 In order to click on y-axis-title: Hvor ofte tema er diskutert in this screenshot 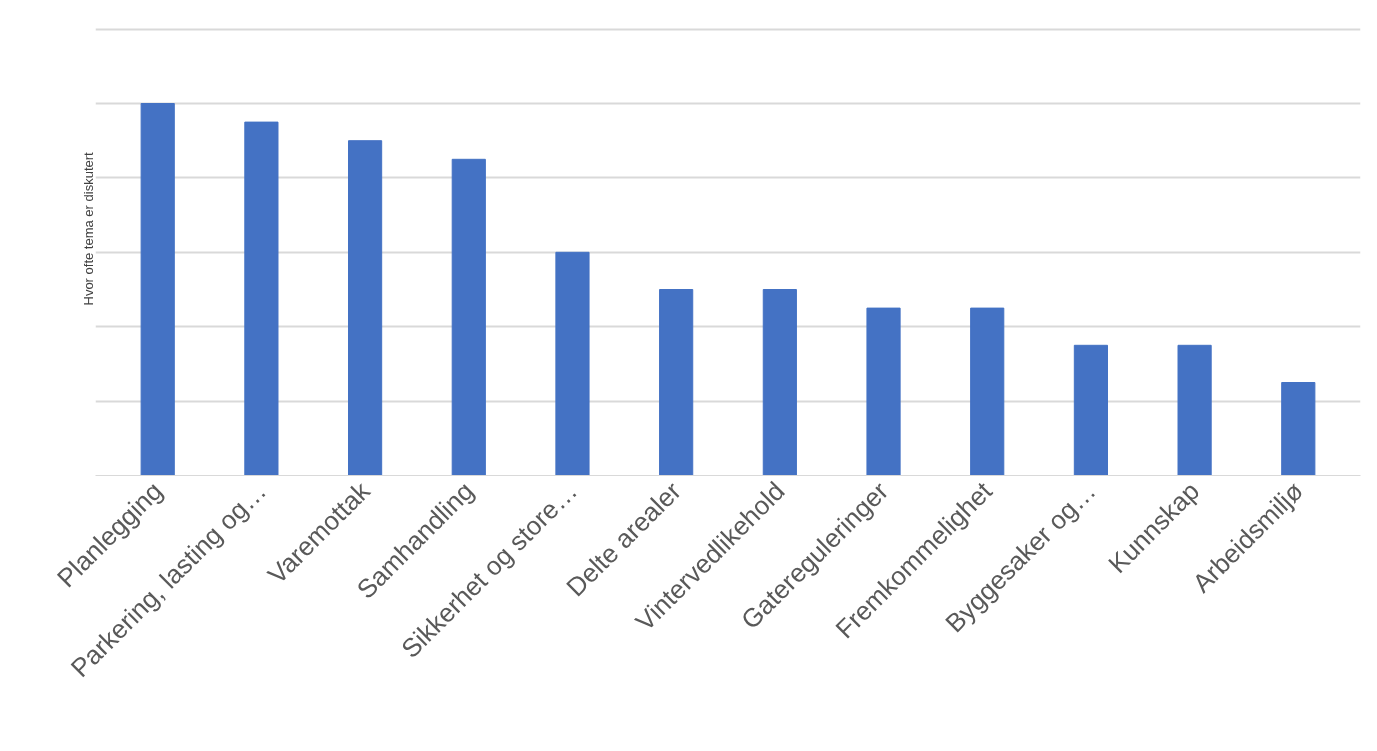, I will do `click(88, 228)`.